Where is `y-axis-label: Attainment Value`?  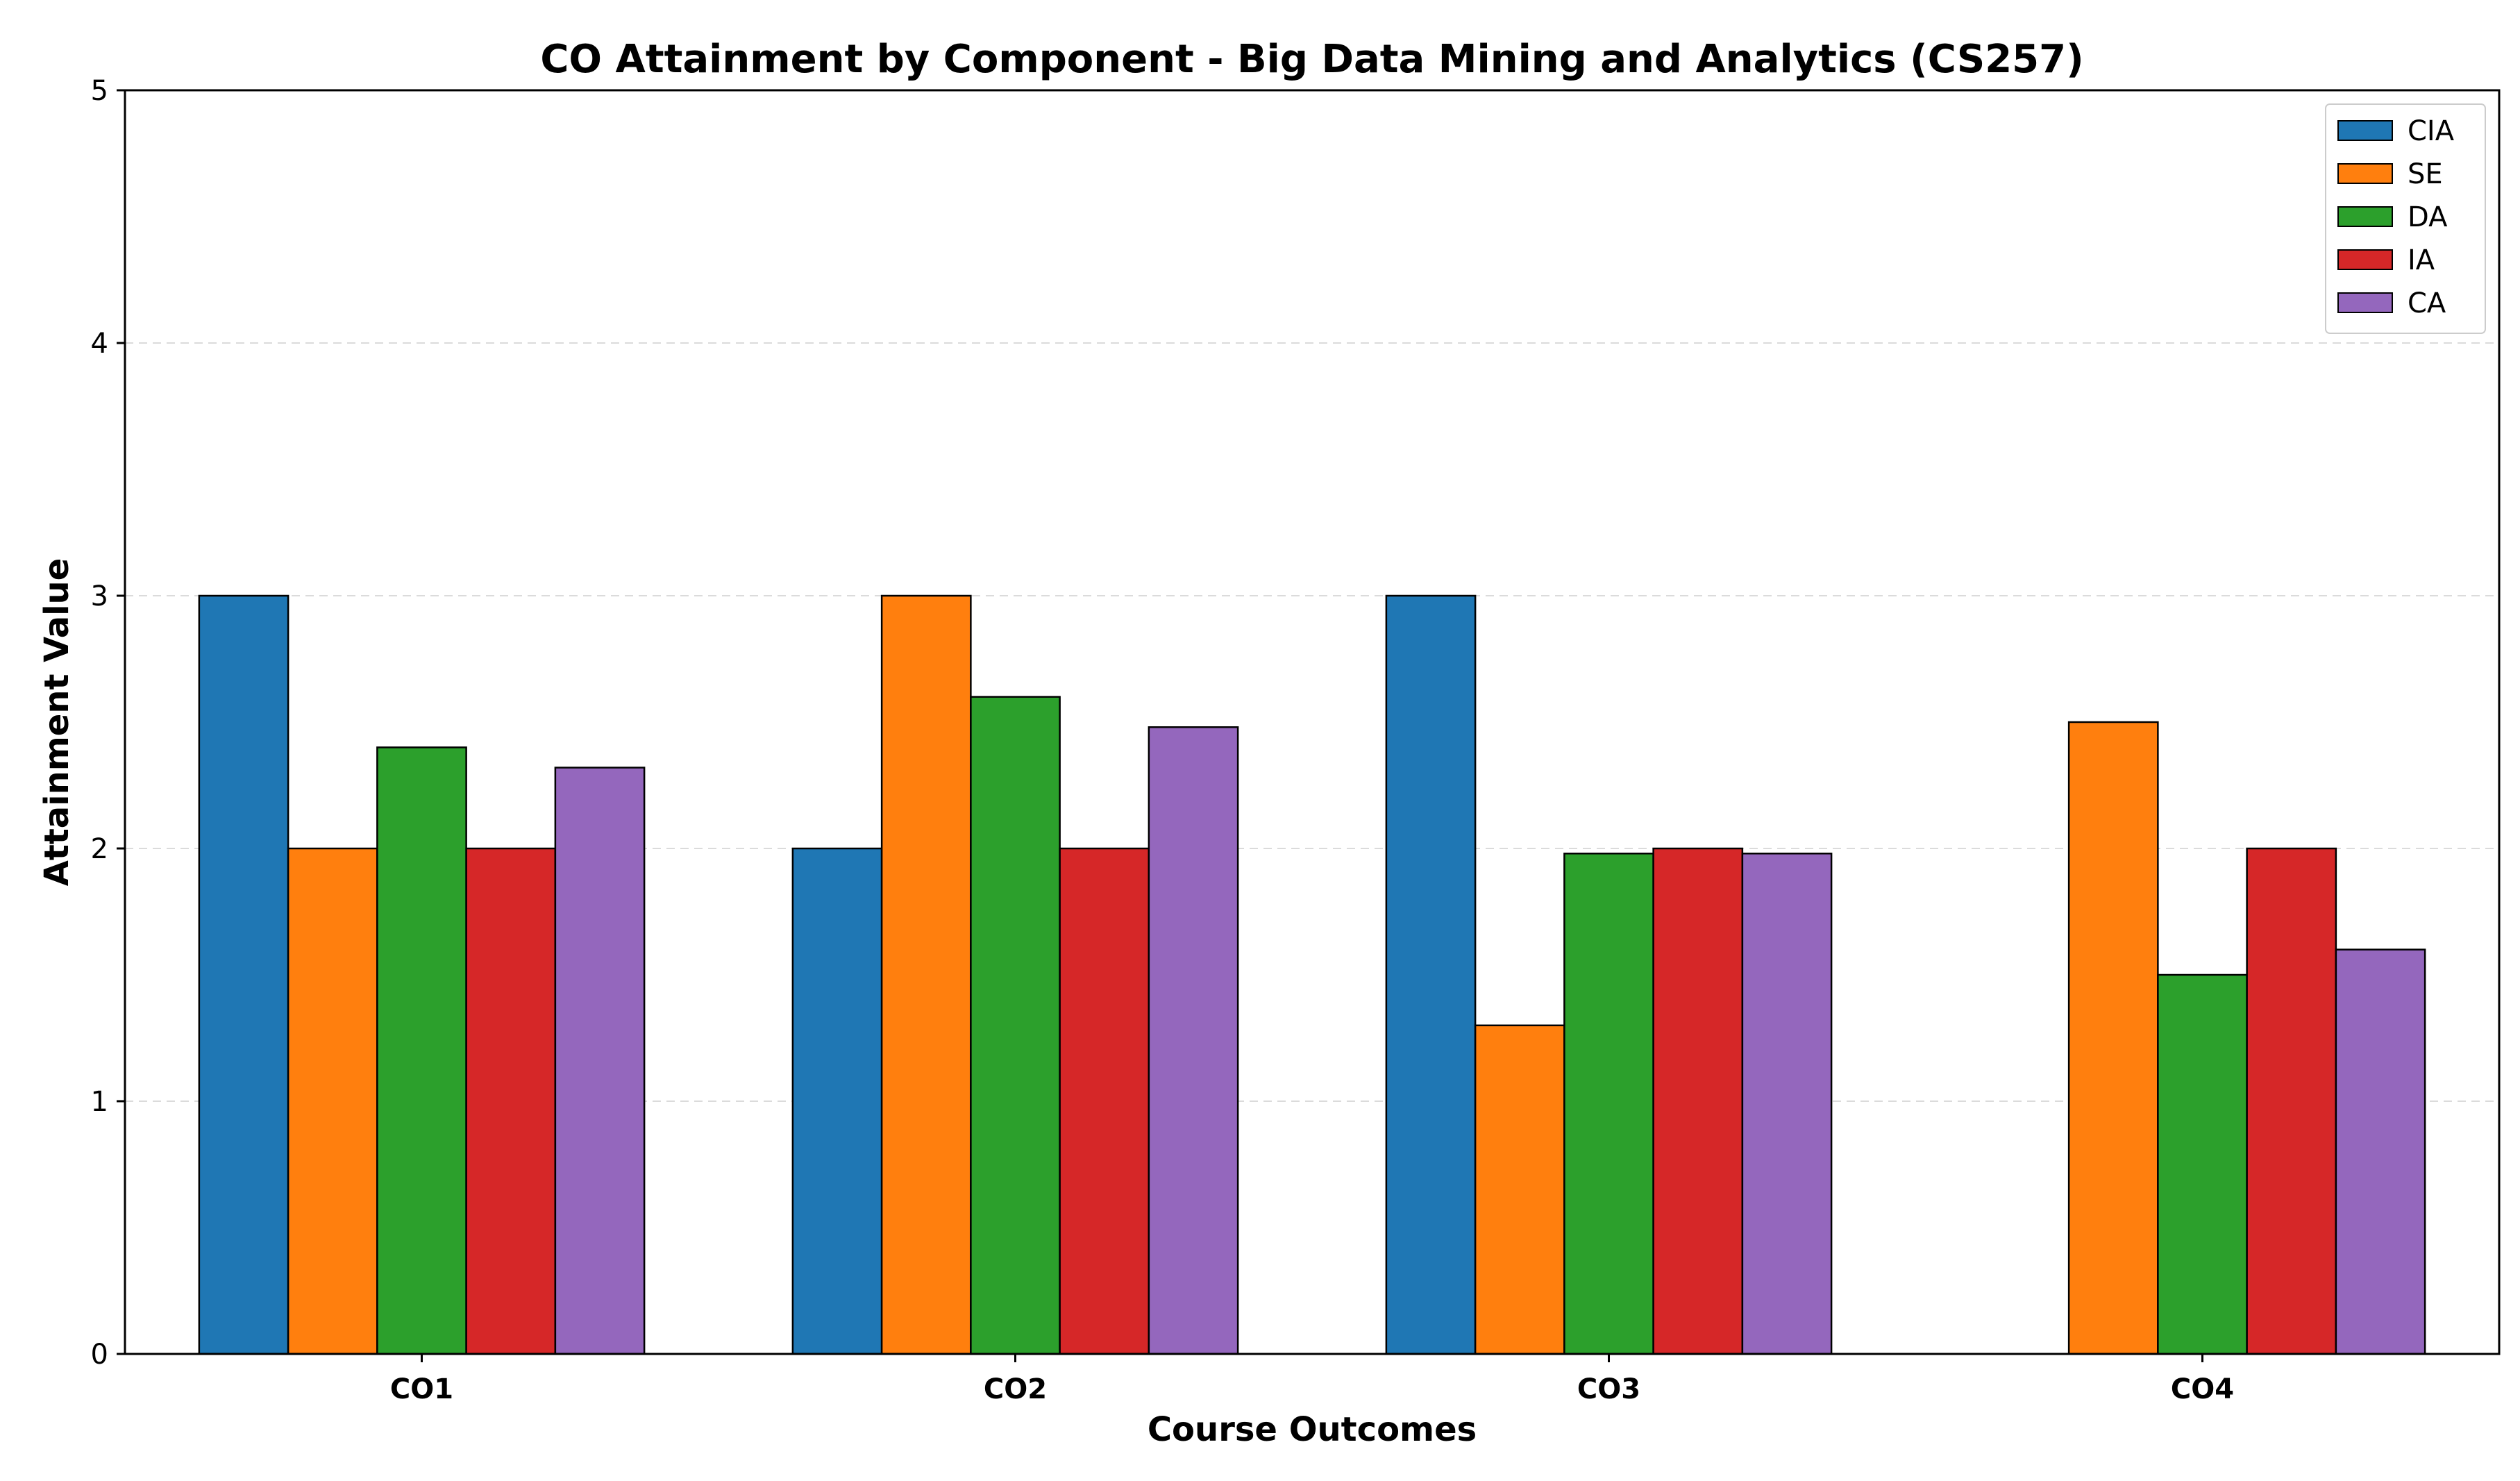
y-axis-label: Attainment Value is located at coordinates (56, 722).